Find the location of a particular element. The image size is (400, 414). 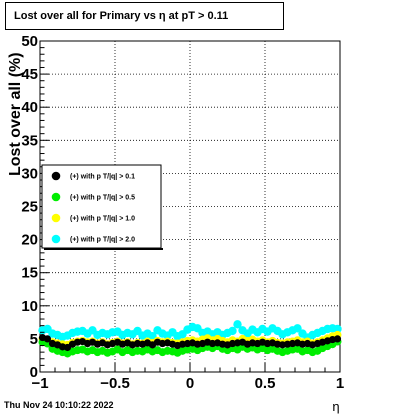

legend-box is located at coordinates (101, 206).